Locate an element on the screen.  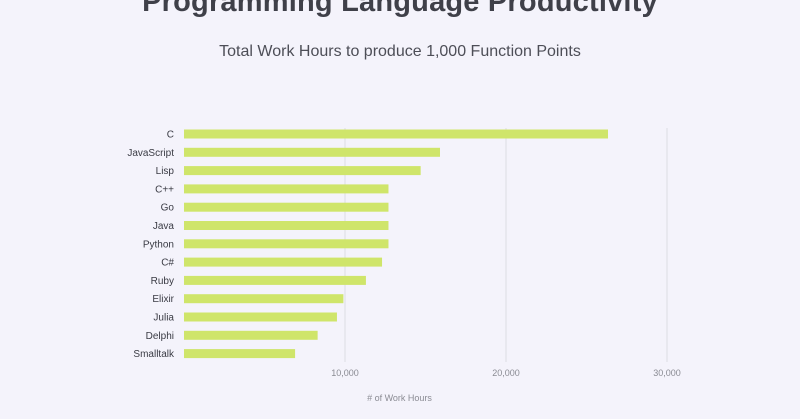
category-label-2: Lisp is located at coordinates (165, 171).